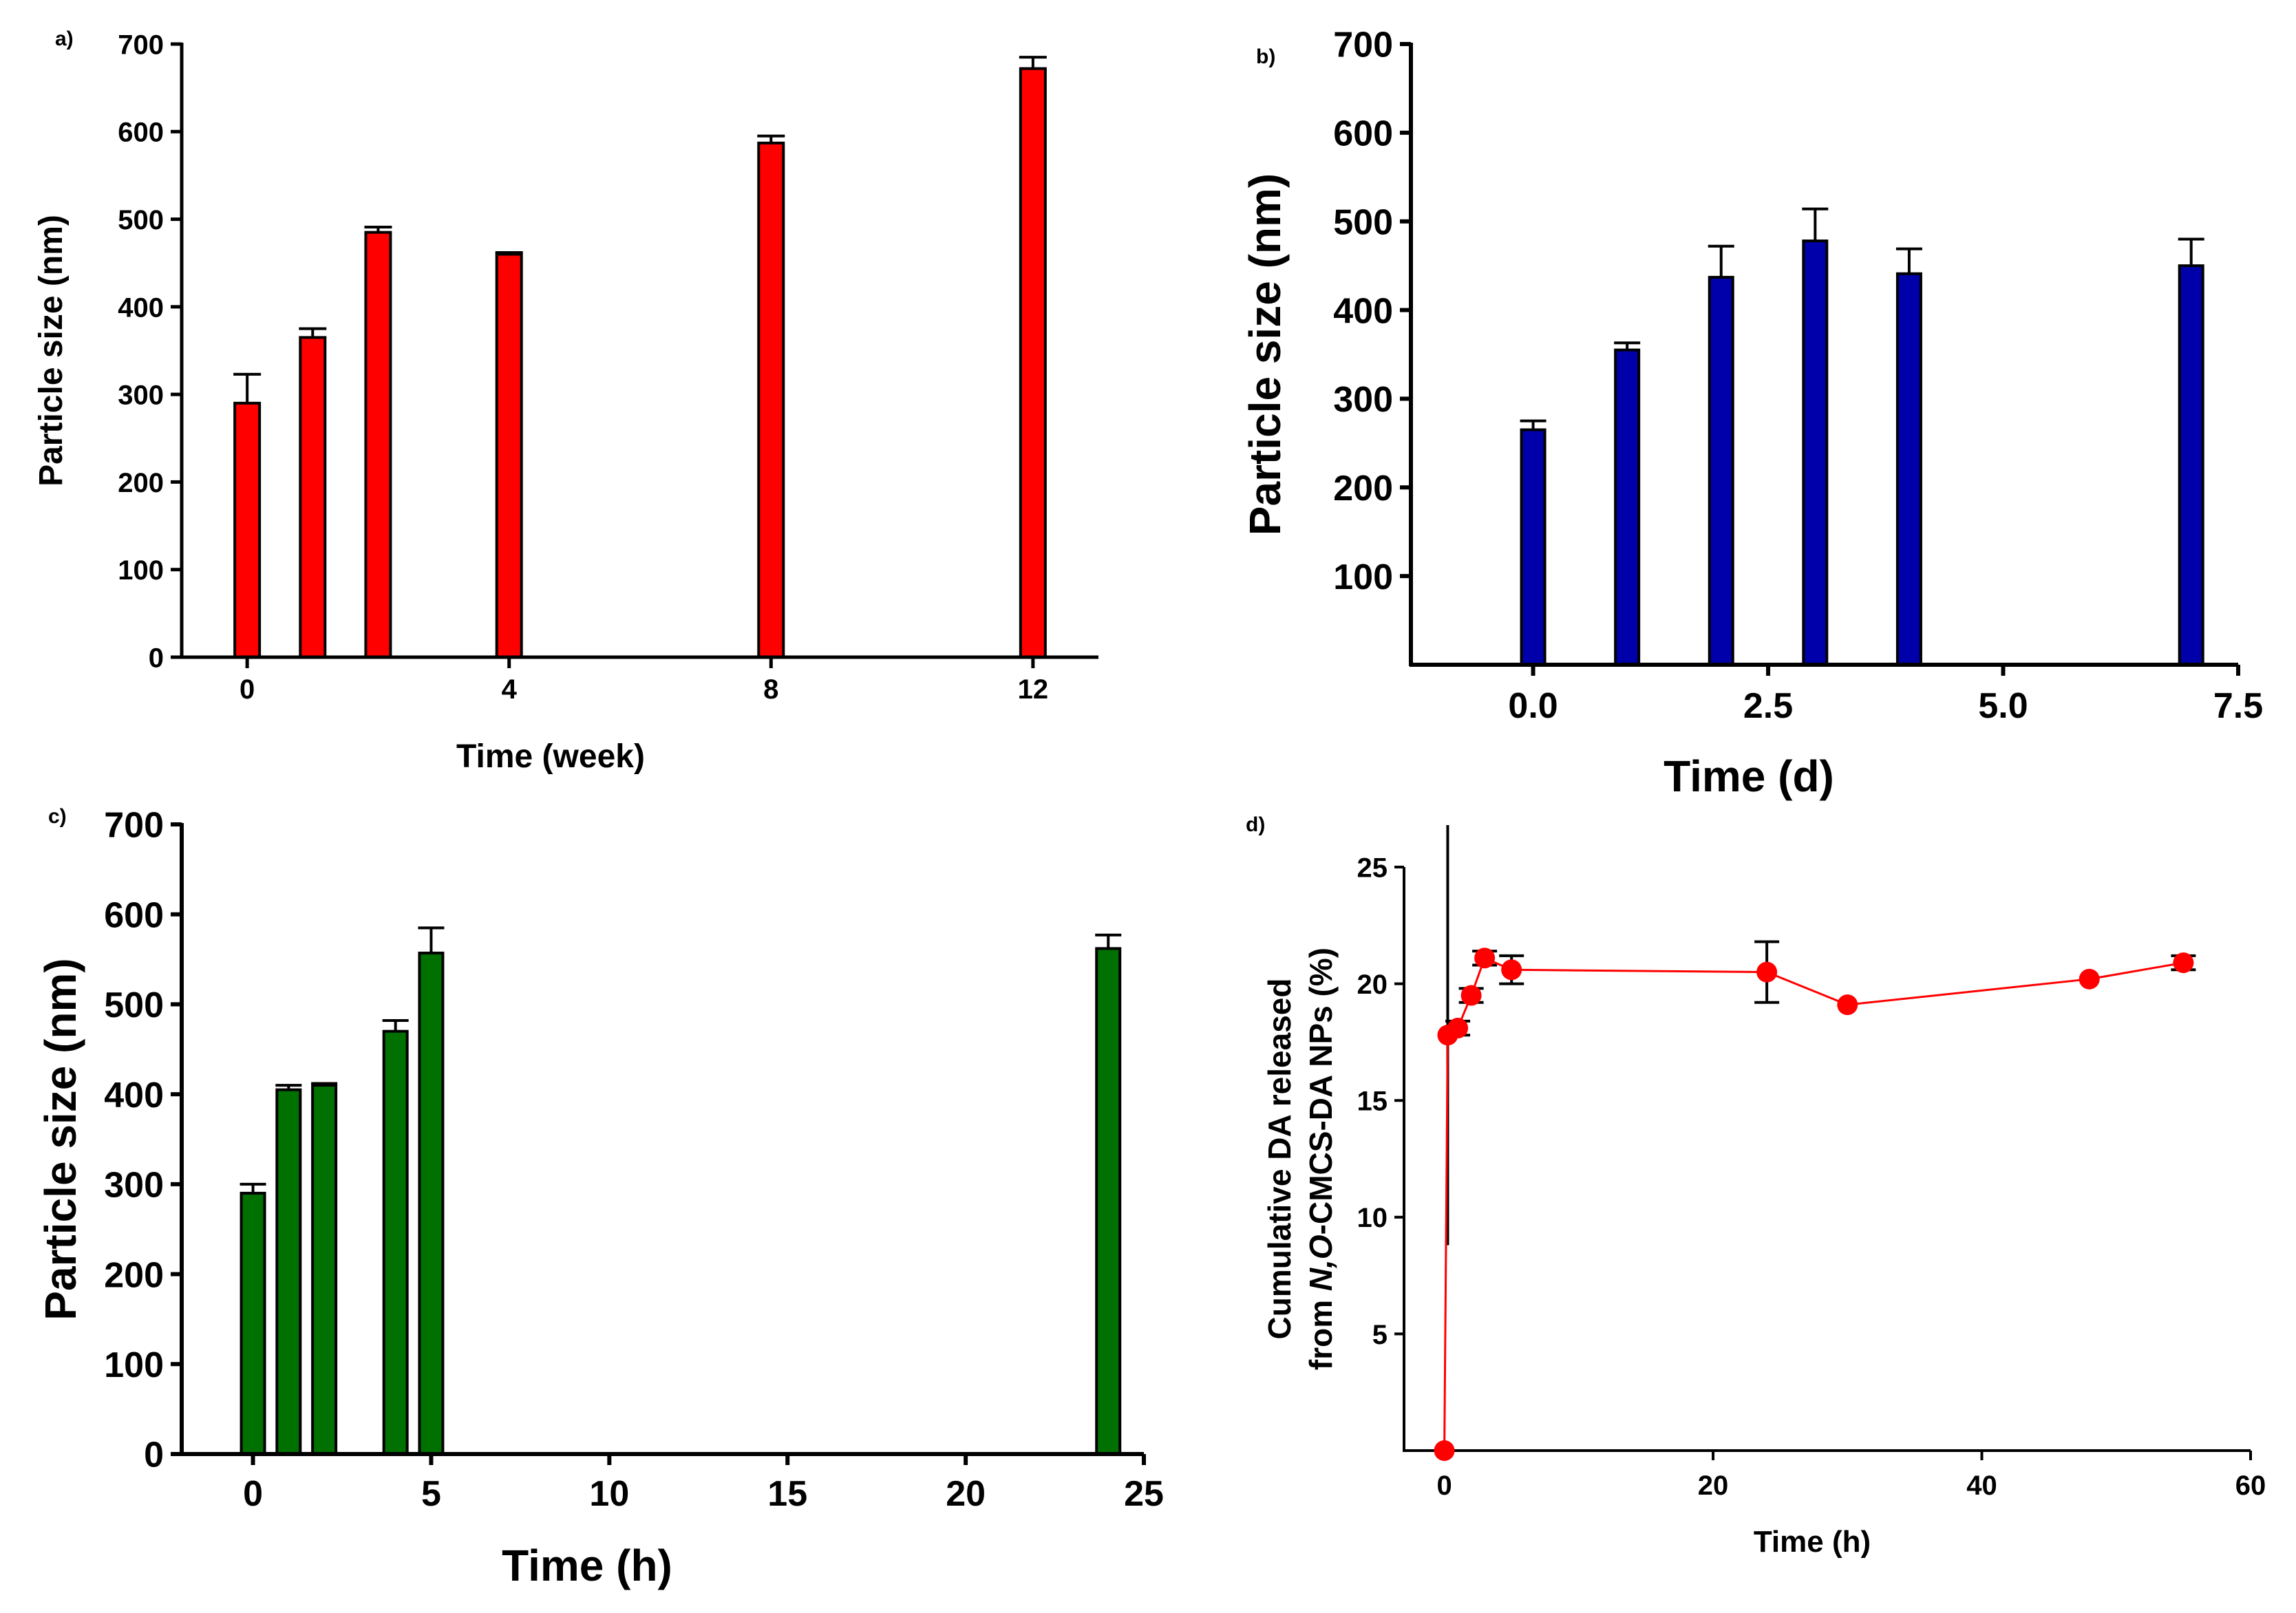  What do you see at coordinates (1373, 868) in the screenshot?
I see `y-tick-label: 25` at bounding box center [1373, 868].